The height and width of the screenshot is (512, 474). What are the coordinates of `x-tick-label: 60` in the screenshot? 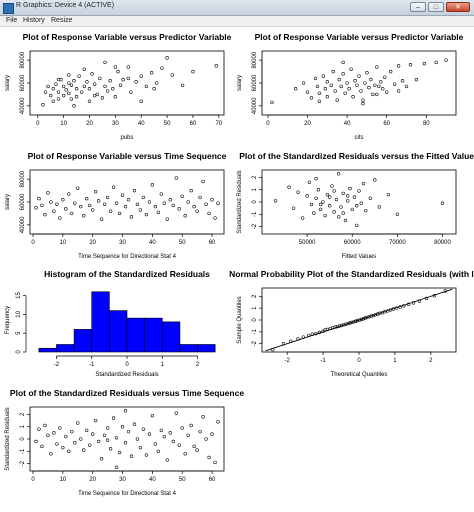 It's located at (212, 480).